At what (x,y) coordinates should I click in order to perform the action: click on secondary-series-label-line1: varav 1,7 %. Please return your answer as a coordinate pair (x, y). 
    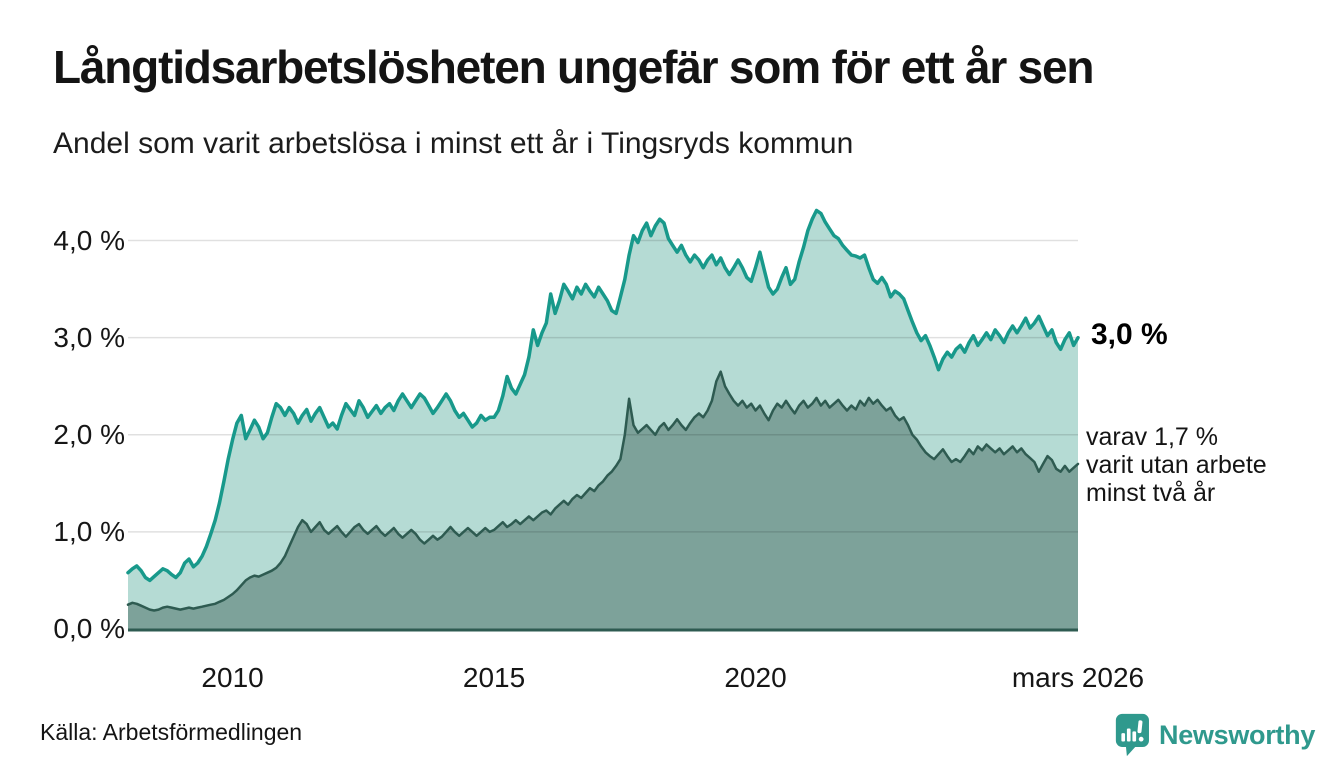
    Looking at the image, I should click on (1152, 436).